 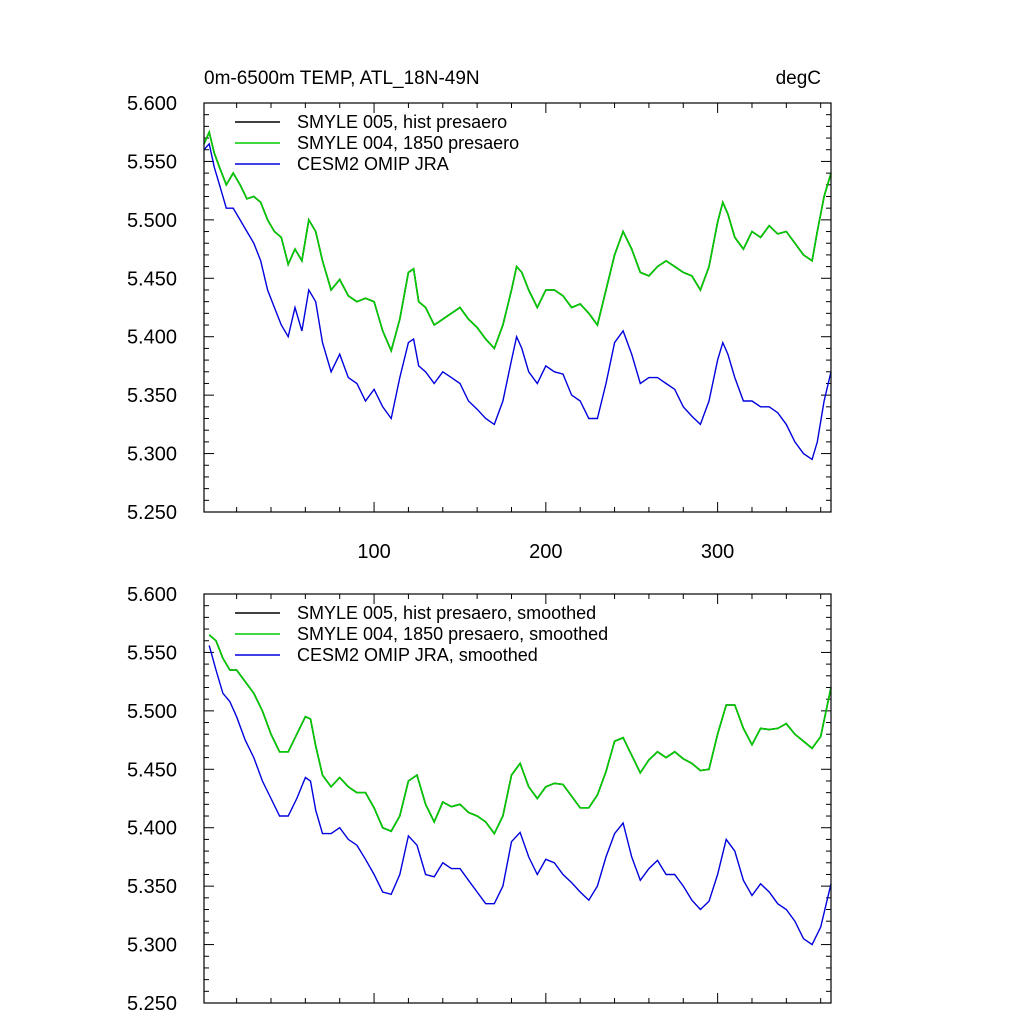 What do you see at coordinates (373, 552) in the screenshot?
I see `x-tick-label: 100` at bounding box center [373, 552].